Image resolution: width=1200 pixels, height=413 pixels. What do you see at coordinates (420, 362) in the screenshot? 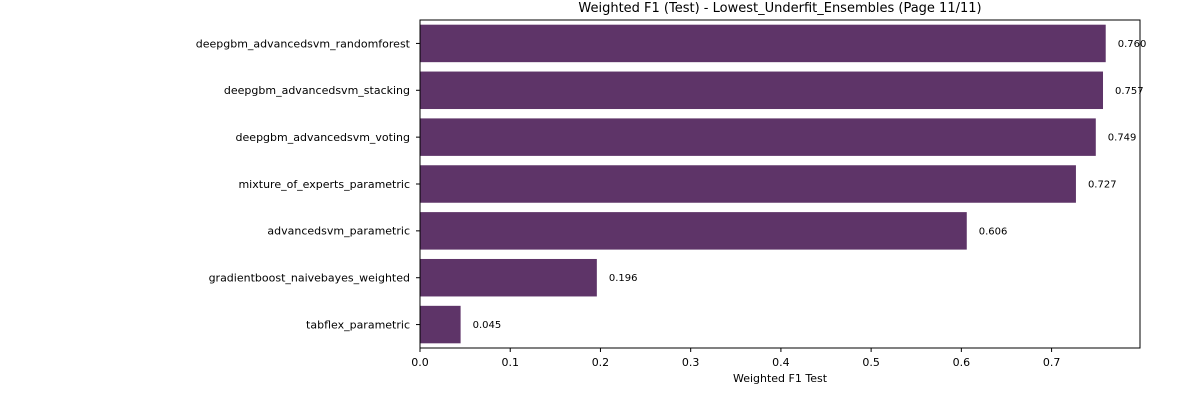
I see `x-tick-label: 0.0` at bounding box center [420, 362].